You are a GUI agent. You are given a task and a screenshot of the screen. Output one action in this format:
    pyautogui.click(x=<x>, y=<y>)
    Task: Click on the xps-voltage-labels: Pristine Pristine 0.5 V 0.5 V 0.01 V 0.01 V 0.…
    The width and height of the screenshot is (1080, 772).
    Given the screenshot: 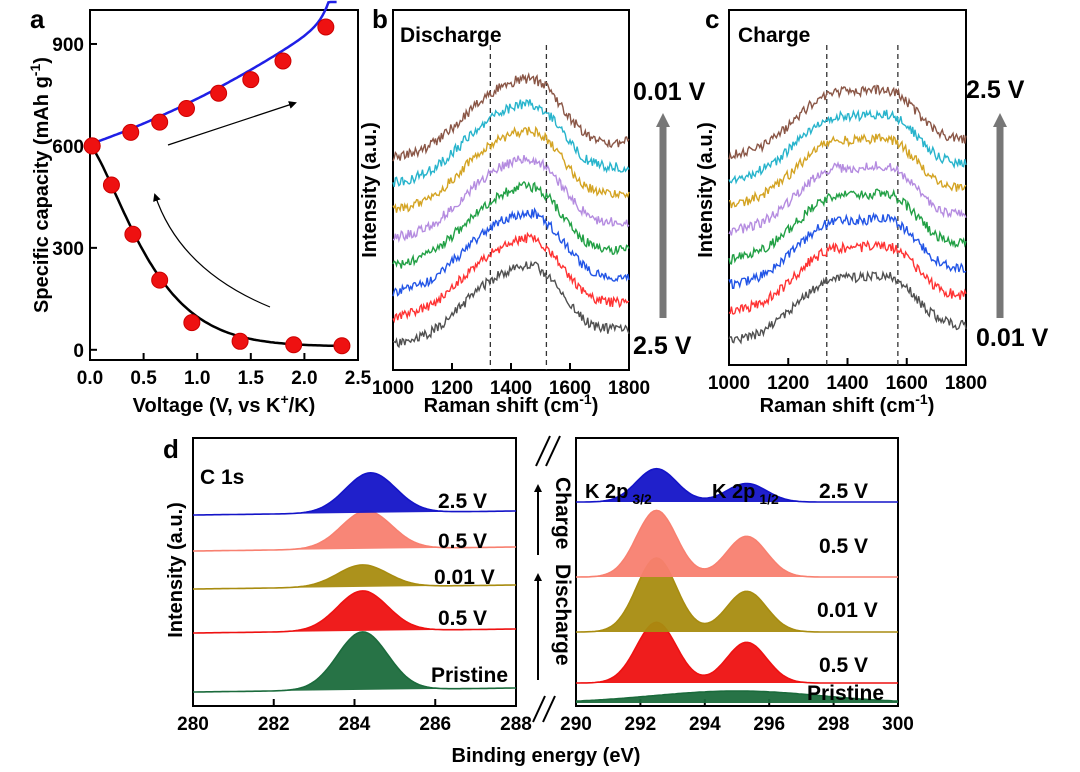 What is the action you would take?
    pyautogui.click(x=657, y=592)
    